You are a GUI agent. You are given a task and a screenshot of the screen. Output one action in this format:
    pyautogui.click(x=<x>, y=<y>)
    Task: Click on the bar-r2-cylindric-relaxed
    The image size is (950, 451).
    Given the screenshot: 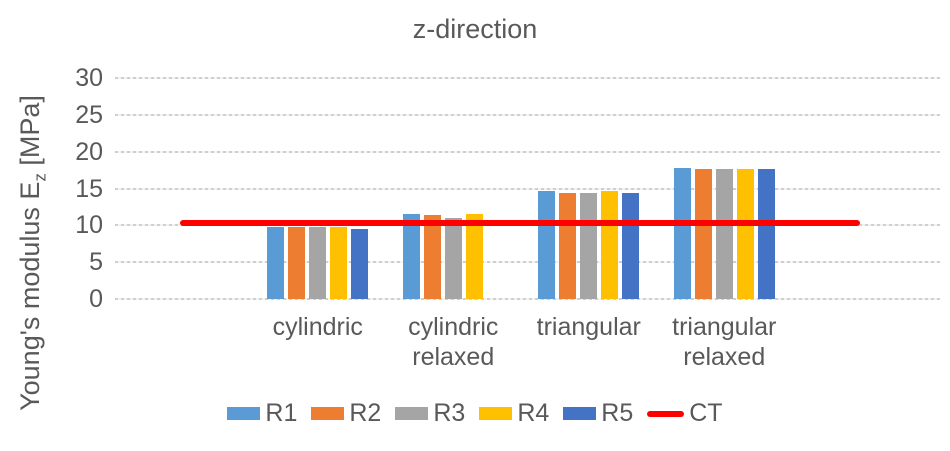 What is the action you would take?
    pyautogui.click(x=432, y=257)
    